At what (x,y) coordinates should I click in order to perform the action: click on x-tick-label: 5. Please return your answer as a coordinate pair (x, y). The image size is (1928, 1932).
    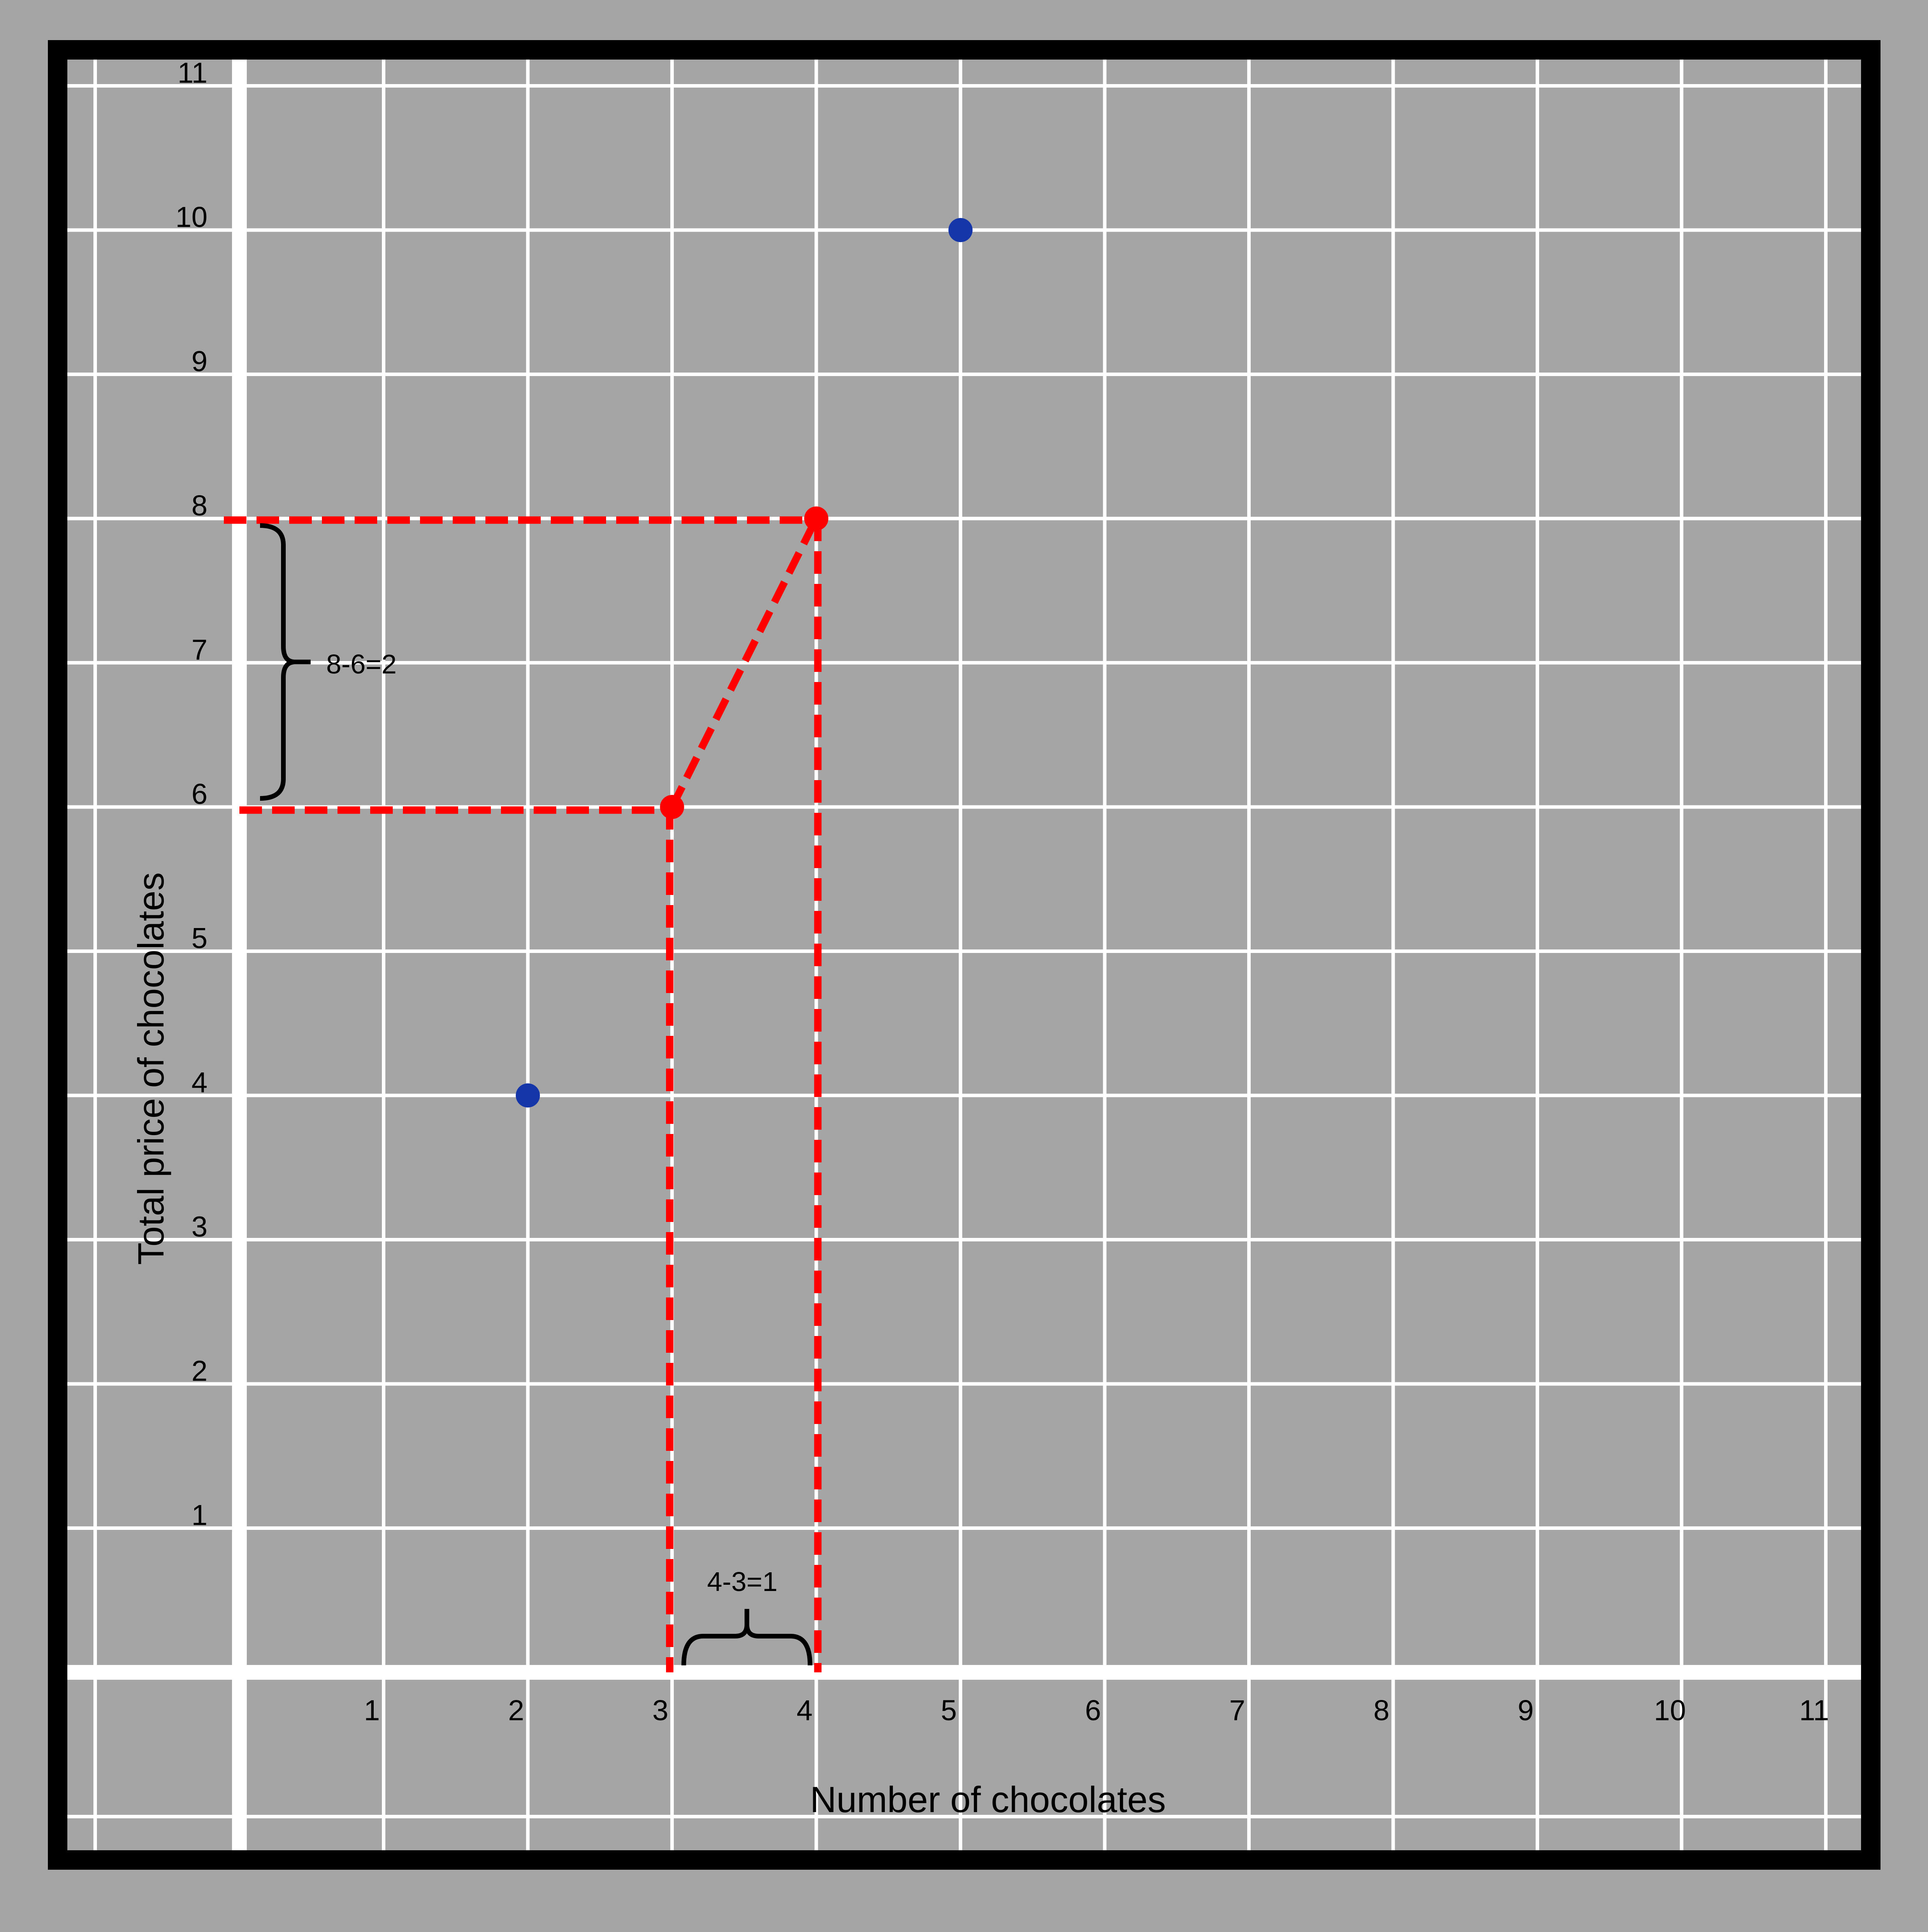
    Looking at the image, I should click on (949, 1710).